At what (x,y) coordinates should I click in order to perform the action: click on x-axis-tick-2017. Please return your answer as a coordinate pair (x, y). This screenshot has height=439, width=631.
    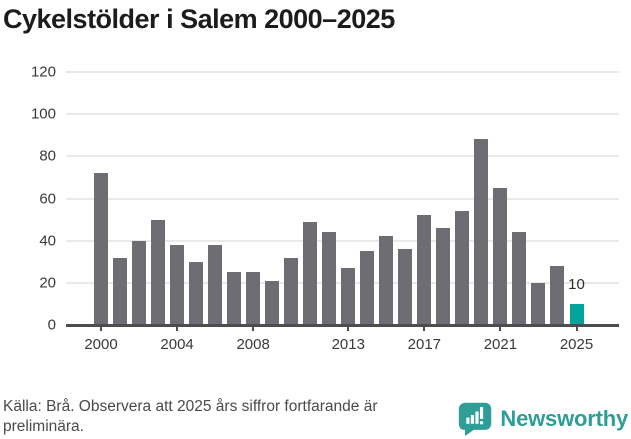
    Looking at the image, I should click on (424, 328).